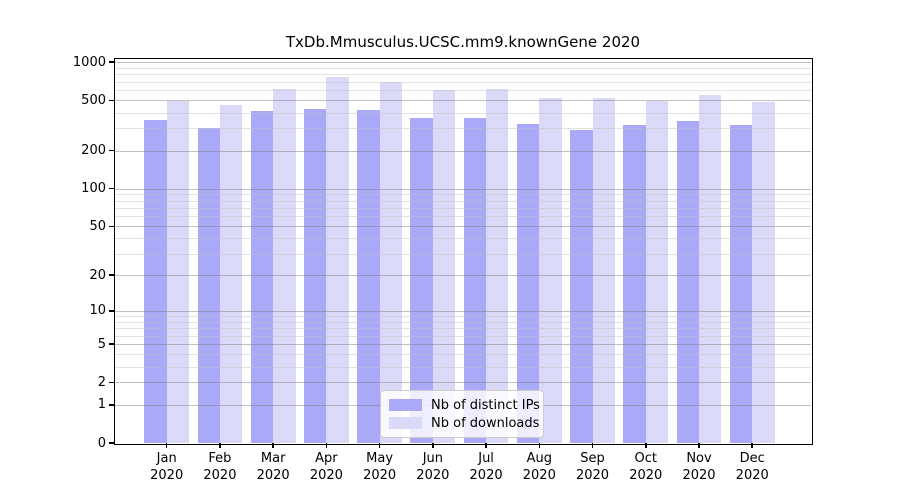 This screenshot has width=900, height=500. I want to click on bar-ips-mar, so click(262, 277).